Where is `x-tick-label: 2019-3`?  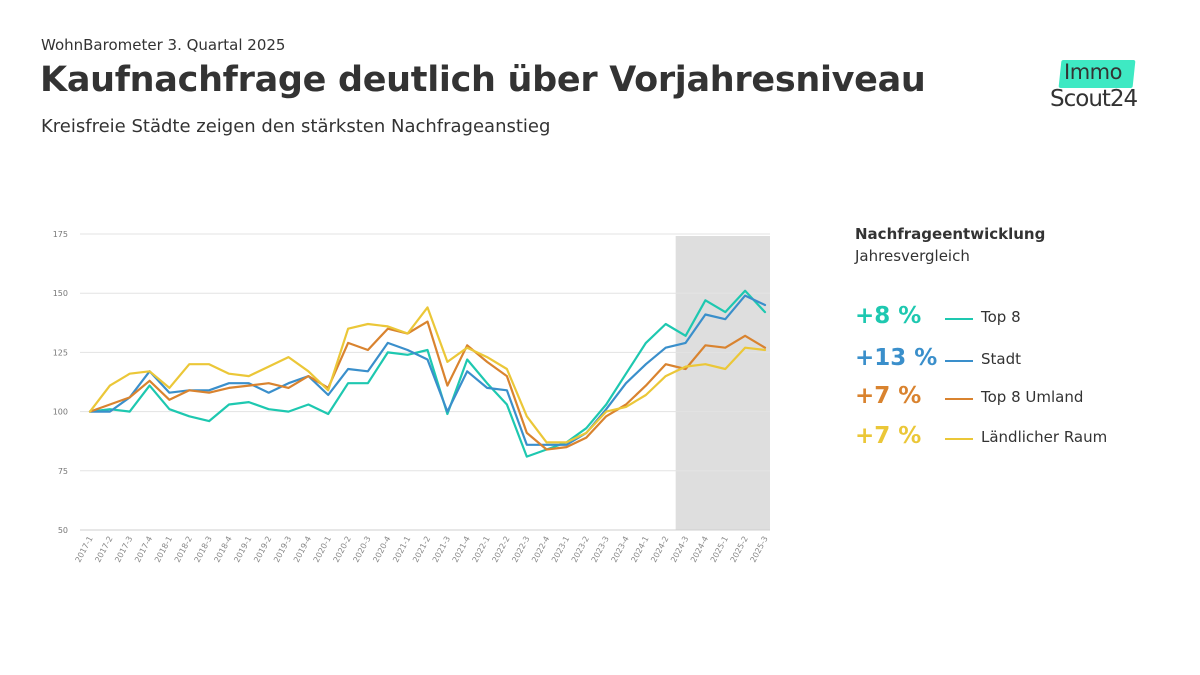
x-tick-label: 2019-3 is located at coordinates (282, 549).